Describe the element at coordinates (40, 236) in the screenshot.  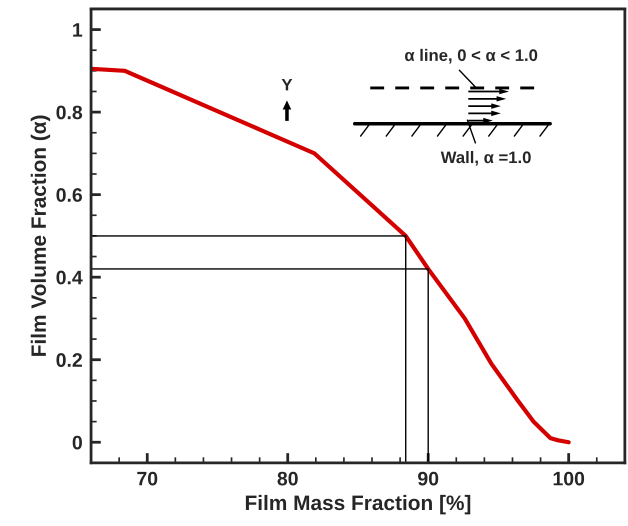
I see `y-axis-title: Film Volume Fraction (α)` at that location.